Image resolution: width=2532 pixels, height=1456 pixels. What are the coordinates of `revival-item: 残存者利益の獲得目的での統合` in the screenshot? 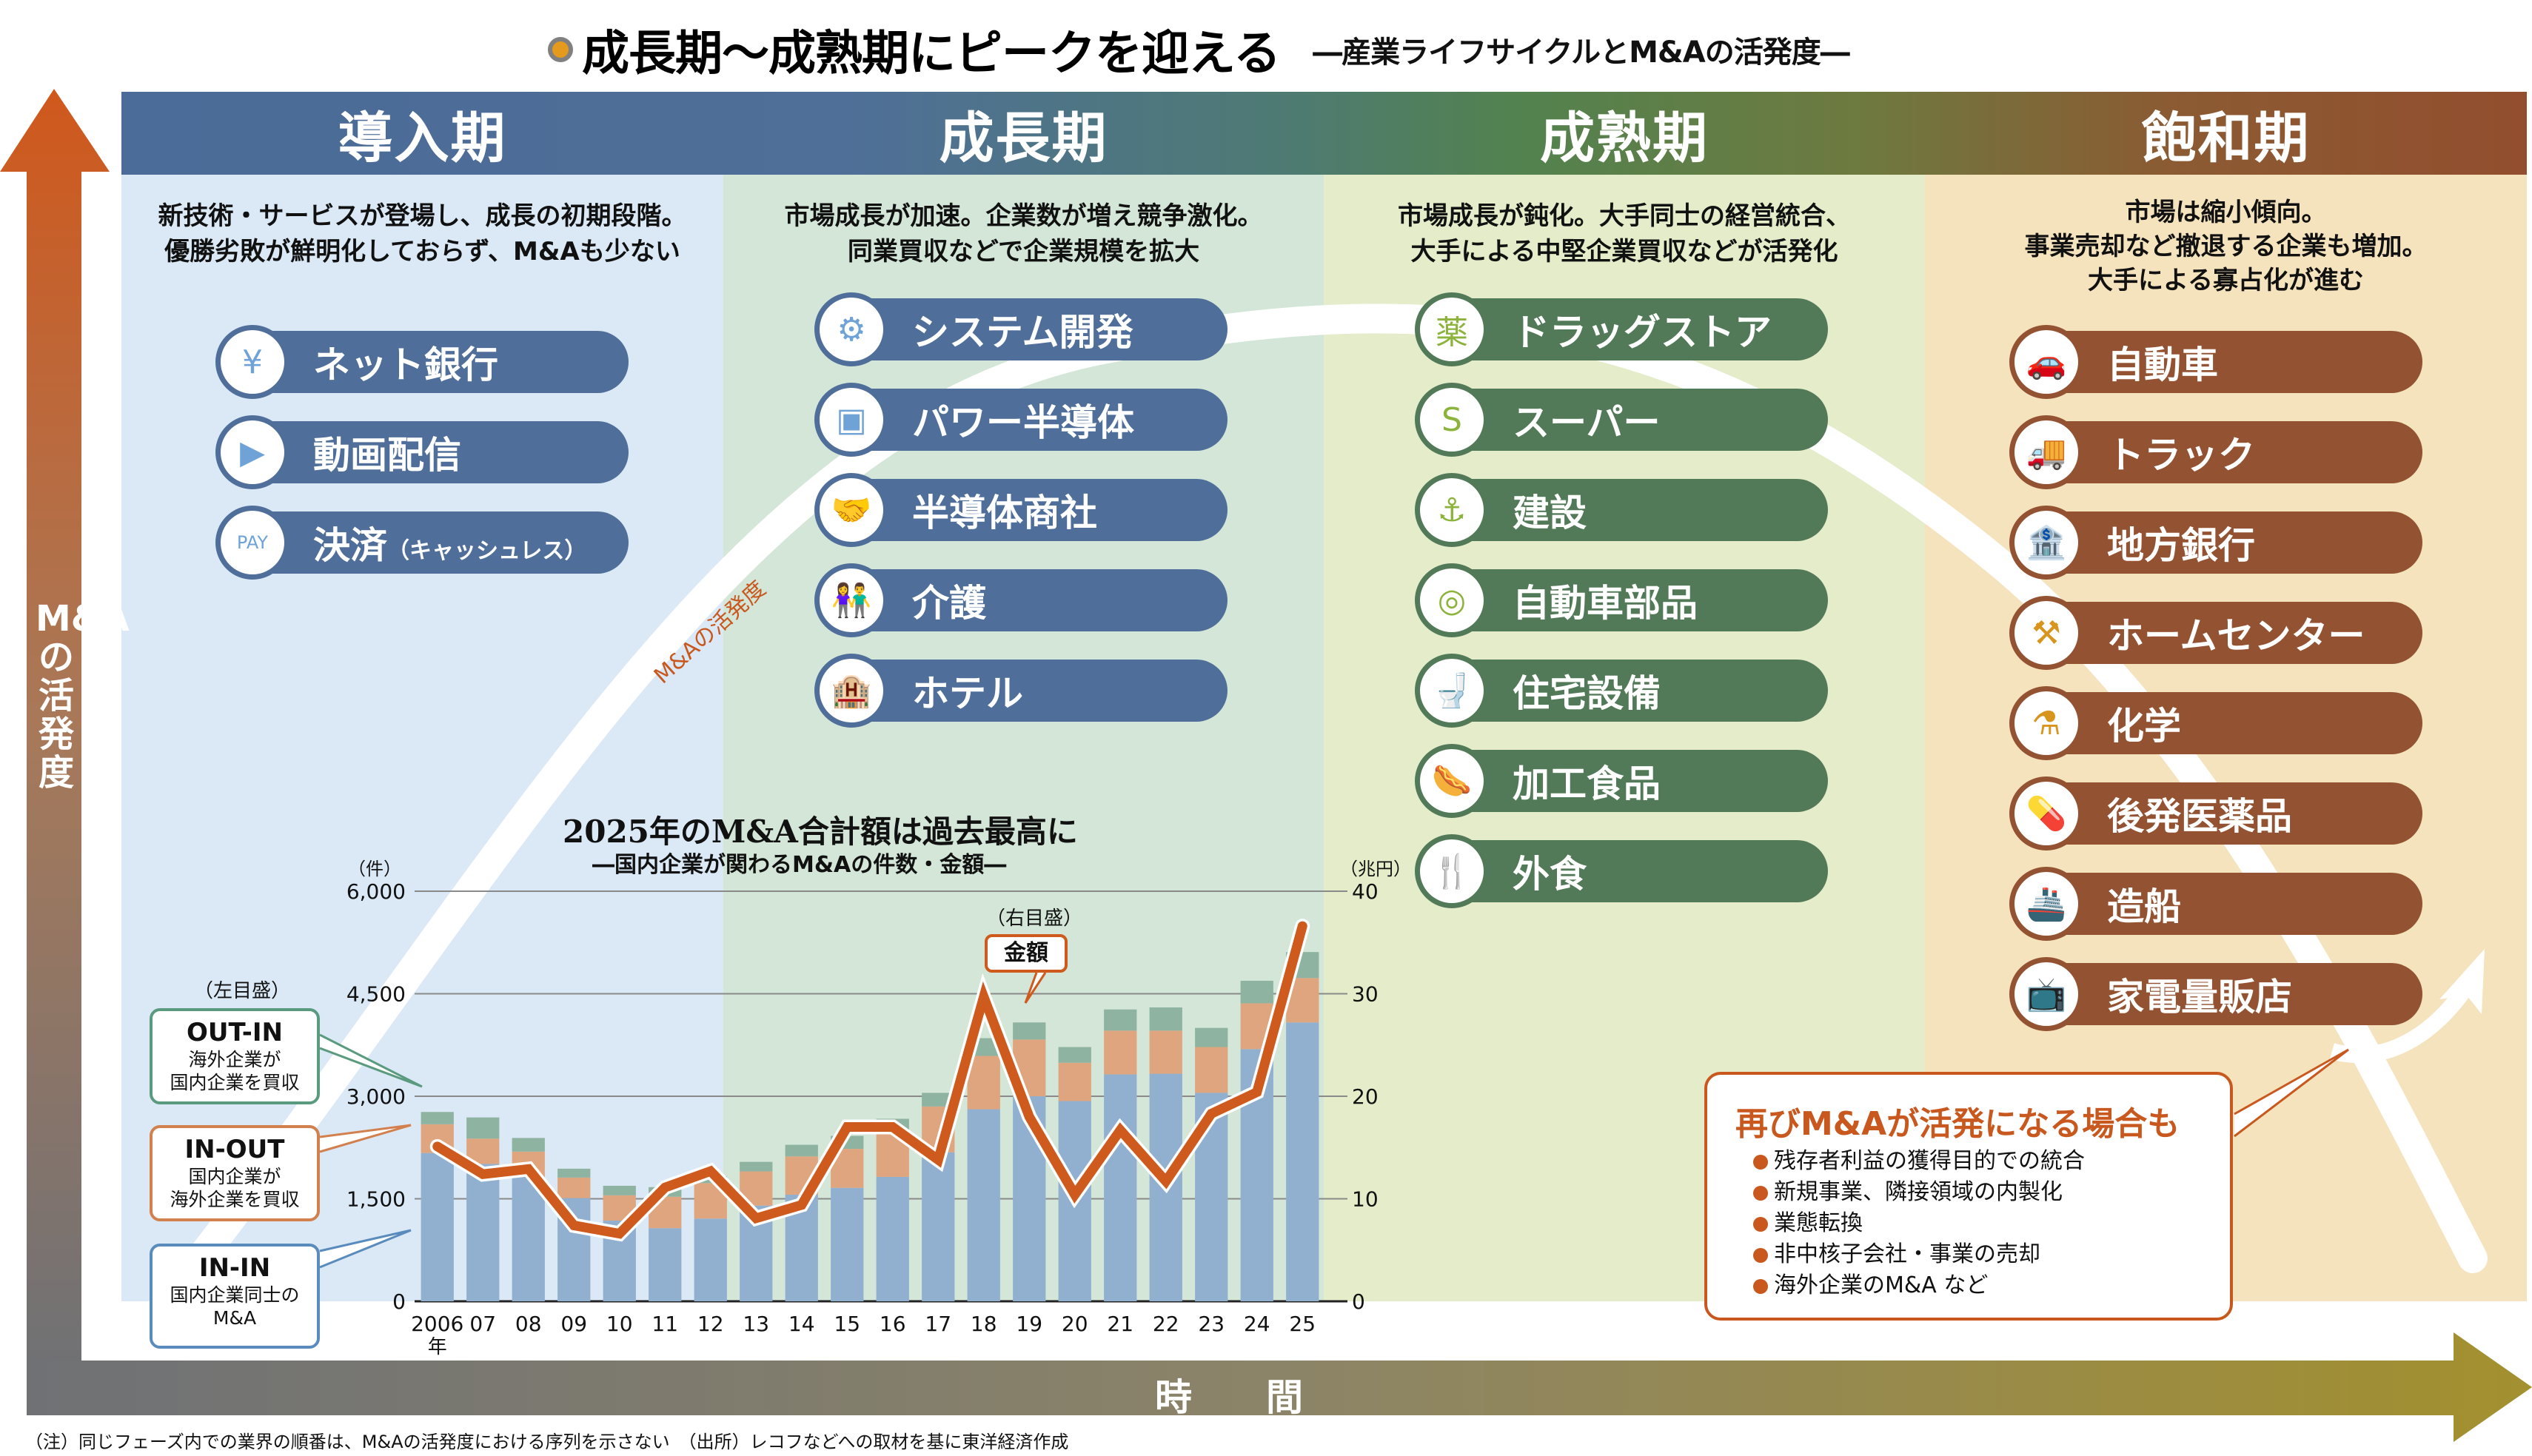 It's located at (1919, 1161).